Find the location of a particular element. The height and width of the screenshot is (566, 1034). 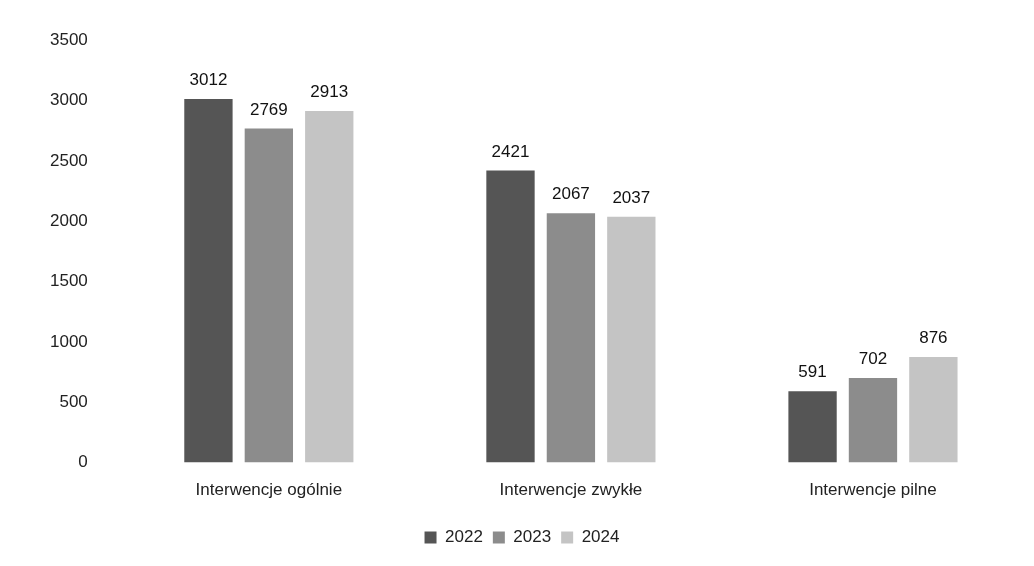

y-tick-label: 2500 is located at coordinates (68, 160).